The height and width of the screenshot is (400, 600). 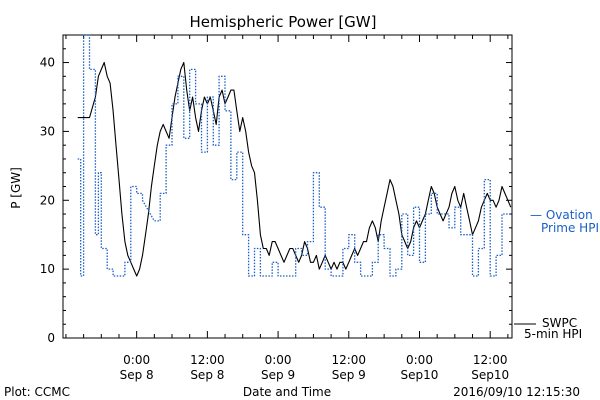 I want to click on y-tick-label: 0, so click(x=51, y=338).